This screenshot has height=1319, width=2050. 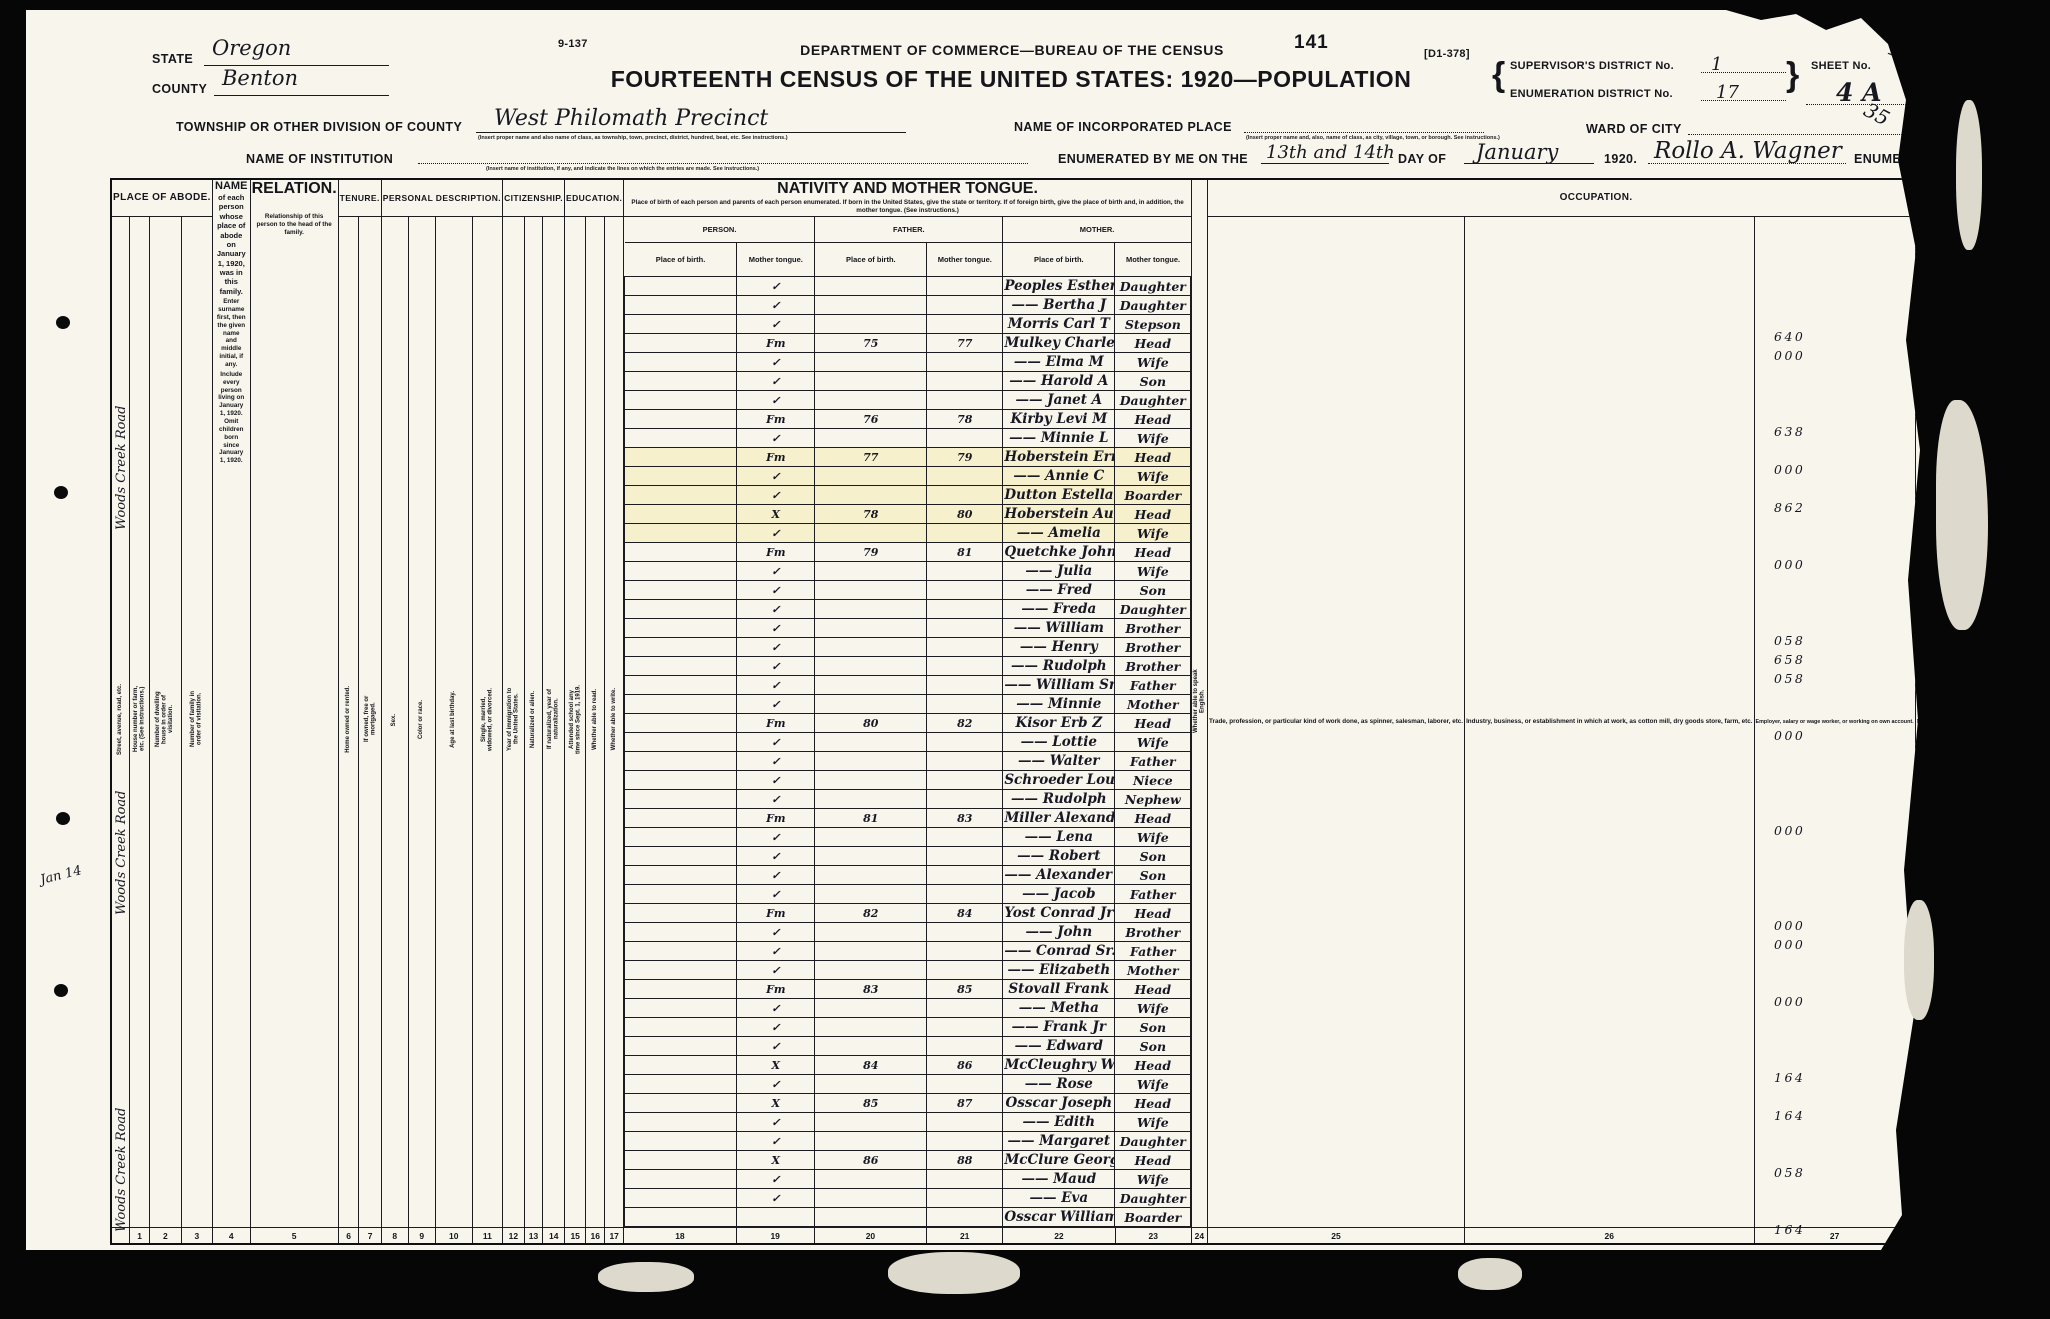 I want to click on cell-r33-family, so click(x=965, y=894).